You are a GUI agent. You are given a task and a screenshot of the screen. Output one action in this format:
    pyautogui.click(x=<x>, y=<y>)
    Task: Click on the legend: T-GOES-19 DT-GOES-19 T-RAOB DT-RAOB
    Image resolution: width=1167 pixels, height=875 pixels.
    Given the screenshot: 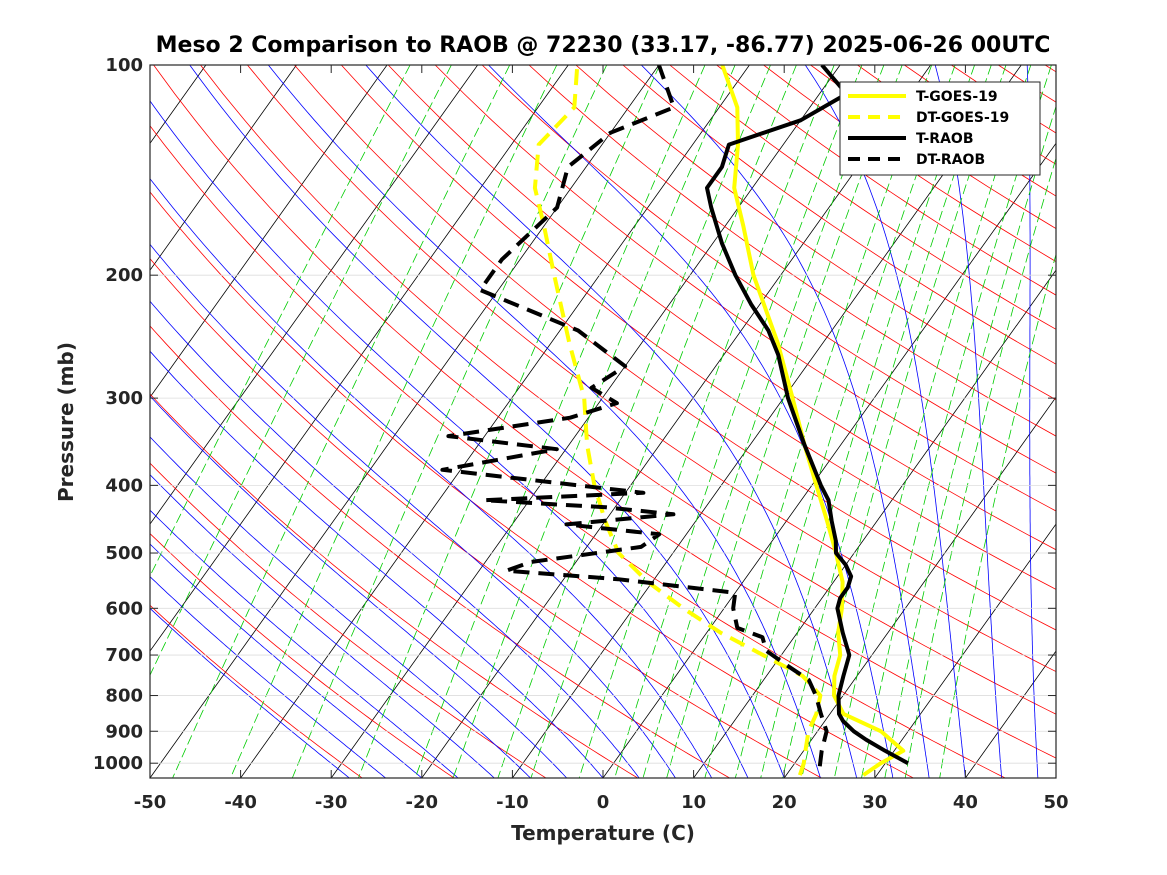 What is the action you would take?
    pyautogui.click(x=940, y=128)
    